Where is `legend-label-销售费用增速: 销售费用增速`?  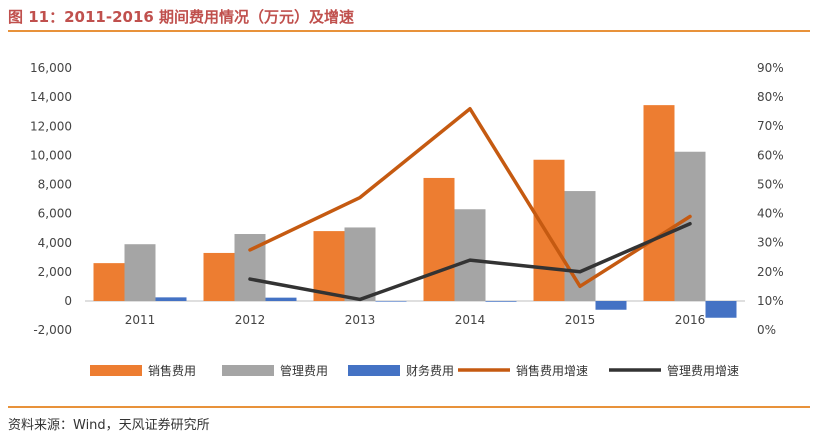
legend-label-销售费用增速: 销售费用增速 is located at coordinates (552, 370).